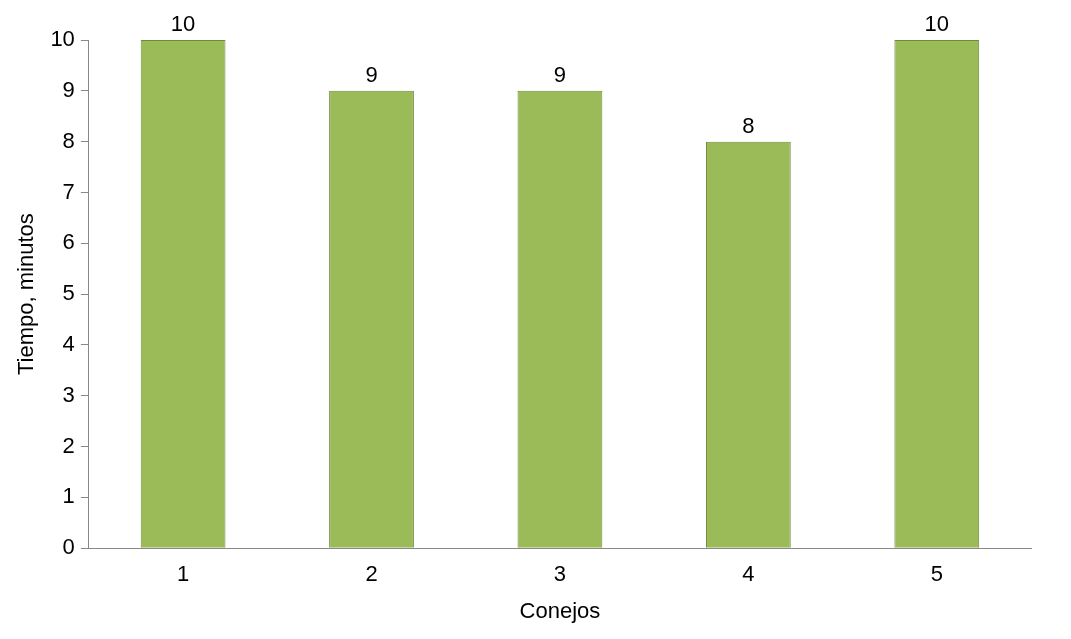 This screenshot has width=1071, height=639. Describe the element at coordinates (68, 343) in the screenshot. I see `y-tick-label: 4` at that location.